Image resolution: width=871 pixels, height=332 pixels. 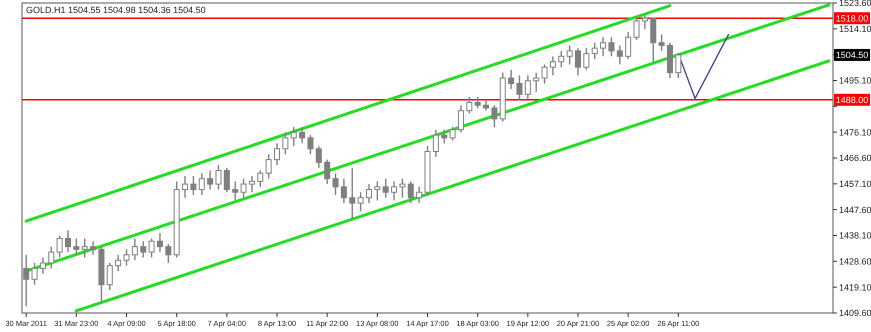 I want to click on ref-line-label: 1518.00, so click(x=852, y=18).